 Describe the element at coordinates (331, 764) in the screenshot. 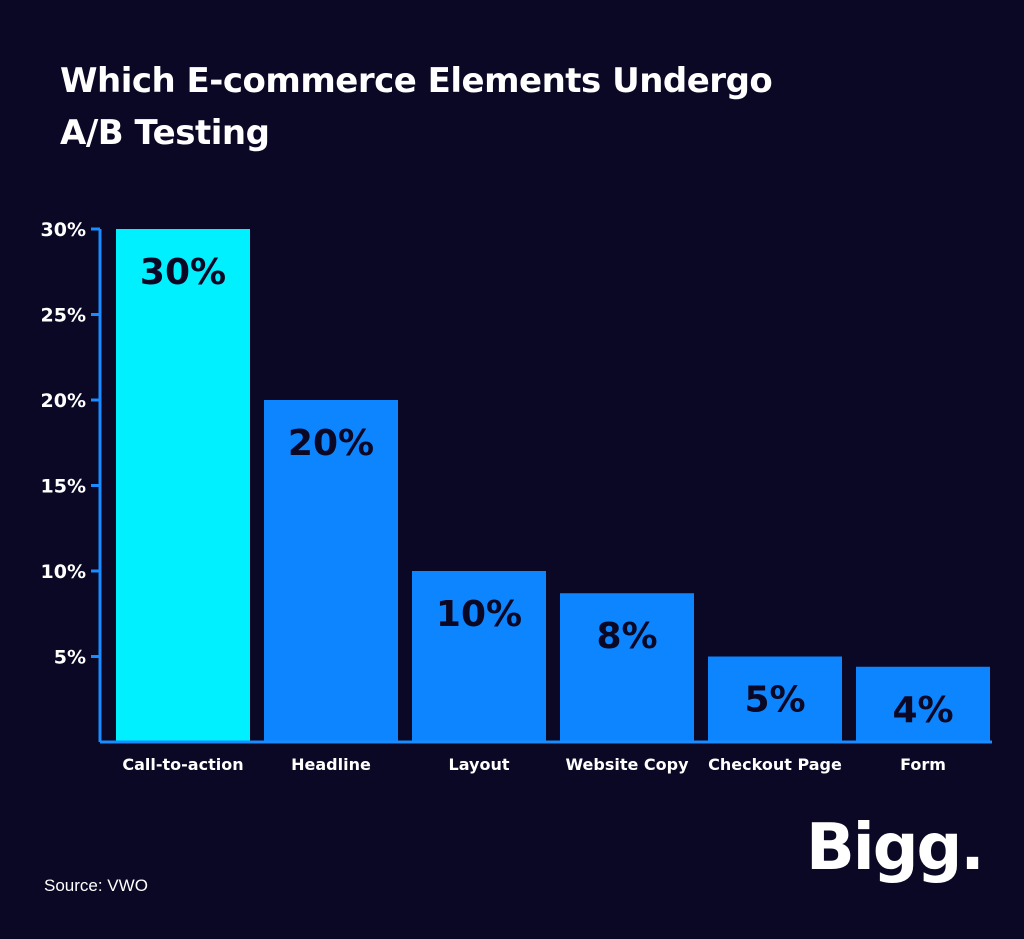

I see `category-label: Headline` at that location.